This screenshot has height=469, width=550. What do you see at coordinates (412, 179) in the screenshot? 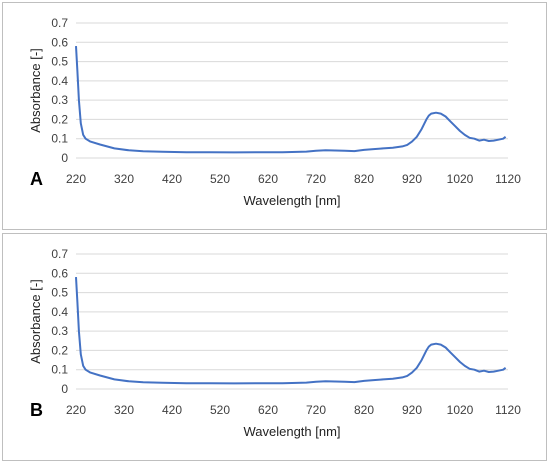
I see `chart-a-x-tick-label: 920` at bounding box center [412, 179].